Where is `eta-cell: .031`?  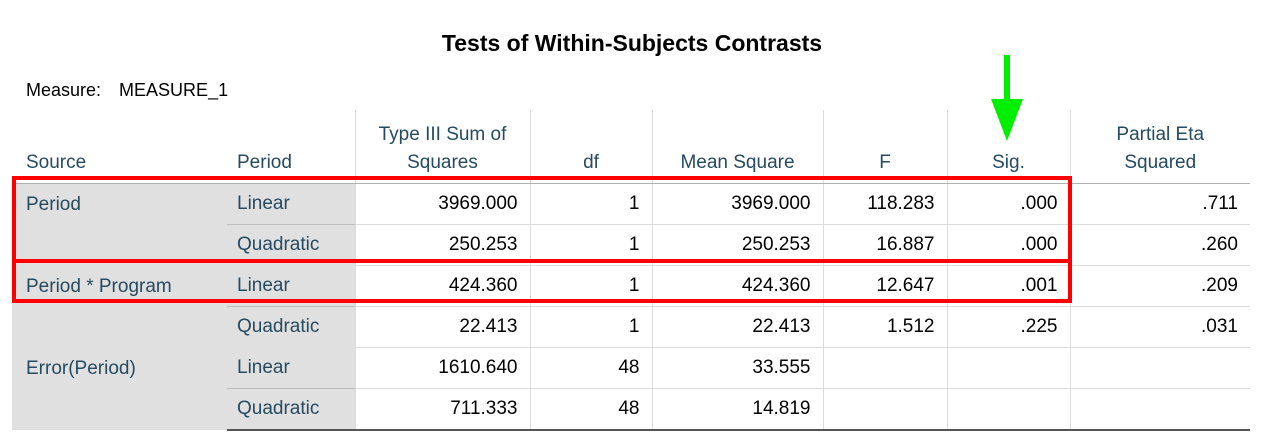
eta-cell: .031 is located at coordinates (1159, 327).